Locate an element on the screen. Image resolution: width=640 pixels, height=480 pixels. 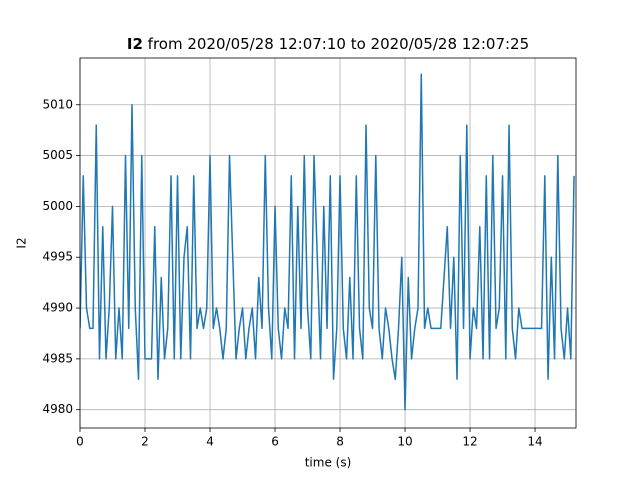
x-tick-label: 0 is located at coordinates (80, 442).